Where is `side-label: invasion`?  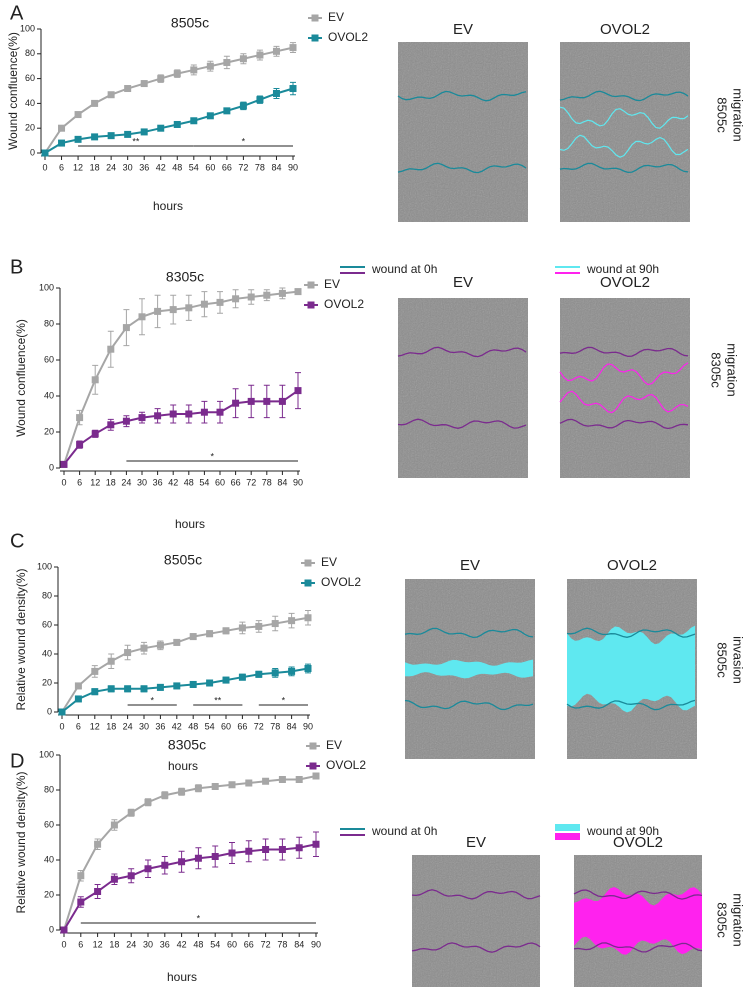 side-label: invasion is located at coordinates (738, 660).